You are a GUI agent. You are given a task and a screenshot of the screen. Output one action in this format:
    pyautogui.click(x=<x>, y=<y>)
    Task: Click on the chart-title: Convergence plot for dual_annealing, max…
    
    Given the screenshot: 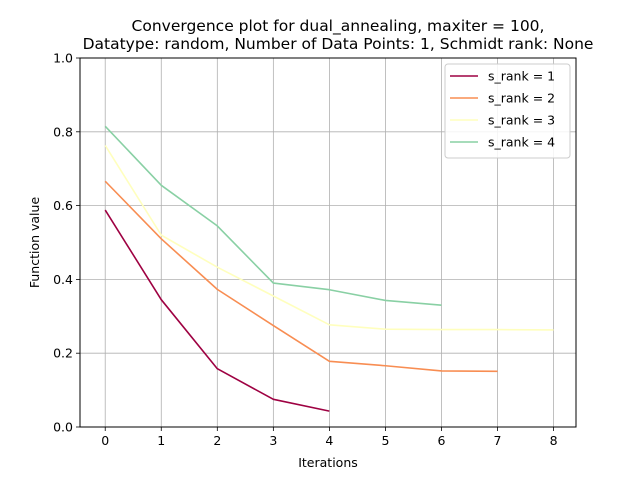 What is the action you would take?
    pyautogui.click(x=338, y=26)
    